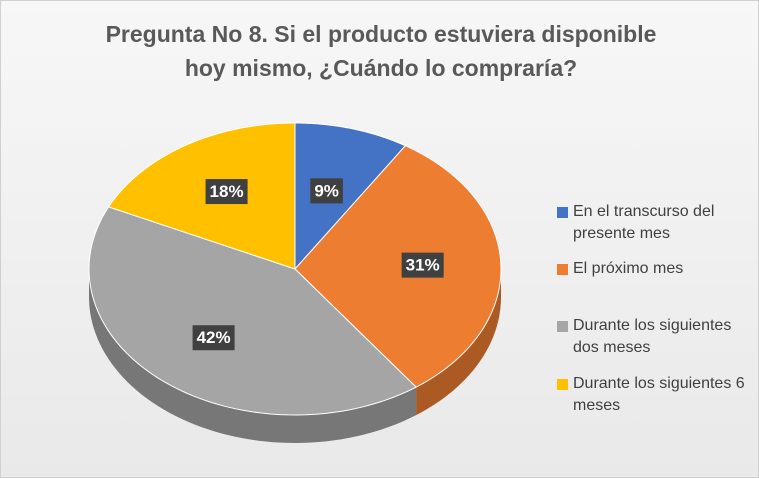 Image resolution: width=759 pixels, height=478 pixels. I want to click on legend-item: Durante los siguientes dos meses, so click(657, 337).